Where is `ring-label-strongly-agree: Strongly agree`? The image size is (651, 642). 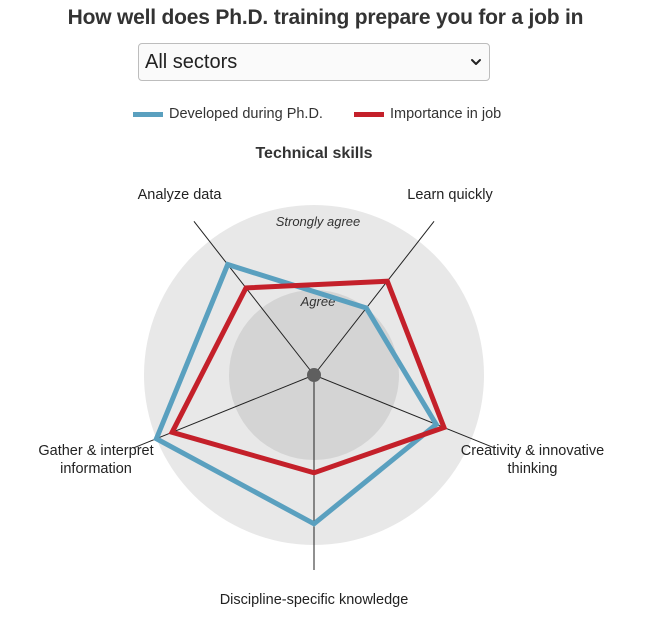 ring-label-strongly-agree: Strongly agree is located at coordinates (318, 221).